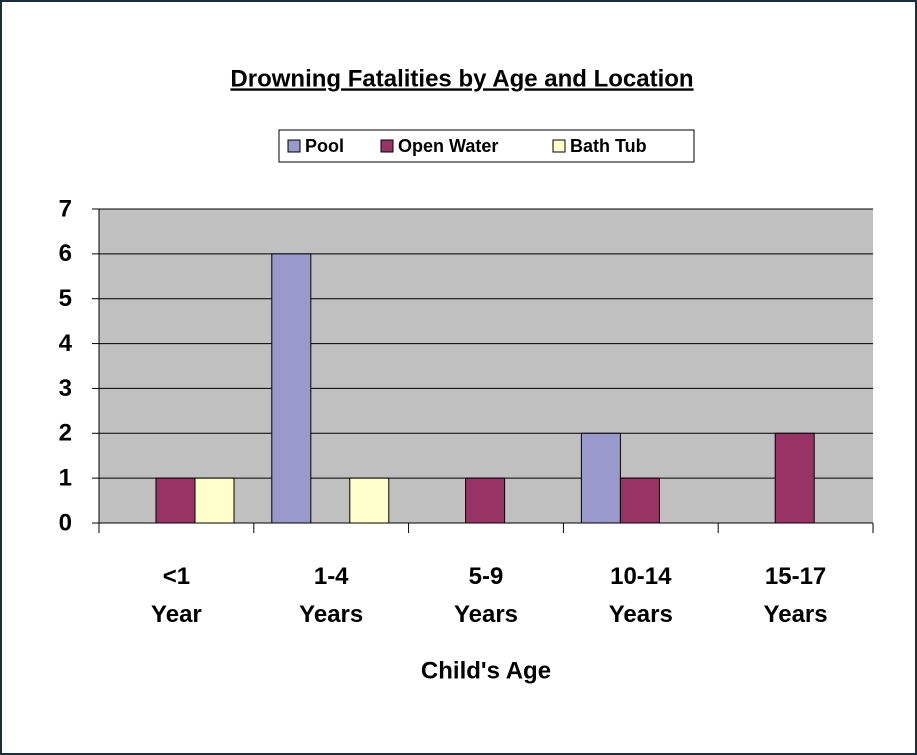  Describe the element at coordinates (66, 343) in the screenshot. I see `y-tick-label: 4` at that location.